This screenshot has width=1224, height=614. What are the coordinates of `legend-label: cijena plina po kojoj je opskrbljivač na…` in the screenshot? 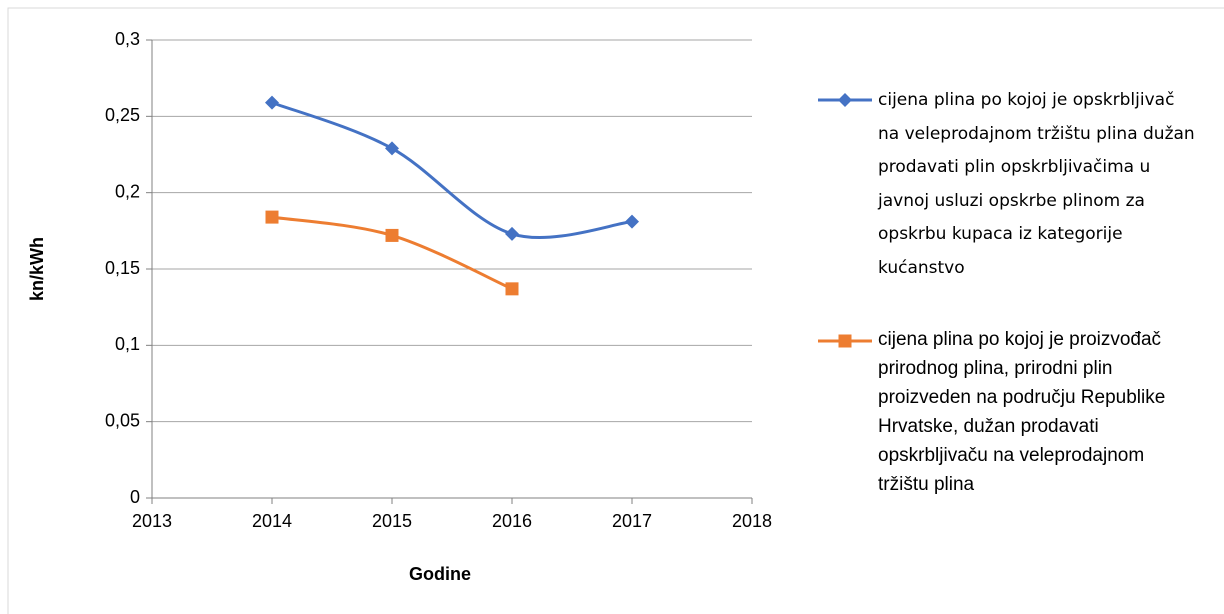 It's located at (1036, 184).